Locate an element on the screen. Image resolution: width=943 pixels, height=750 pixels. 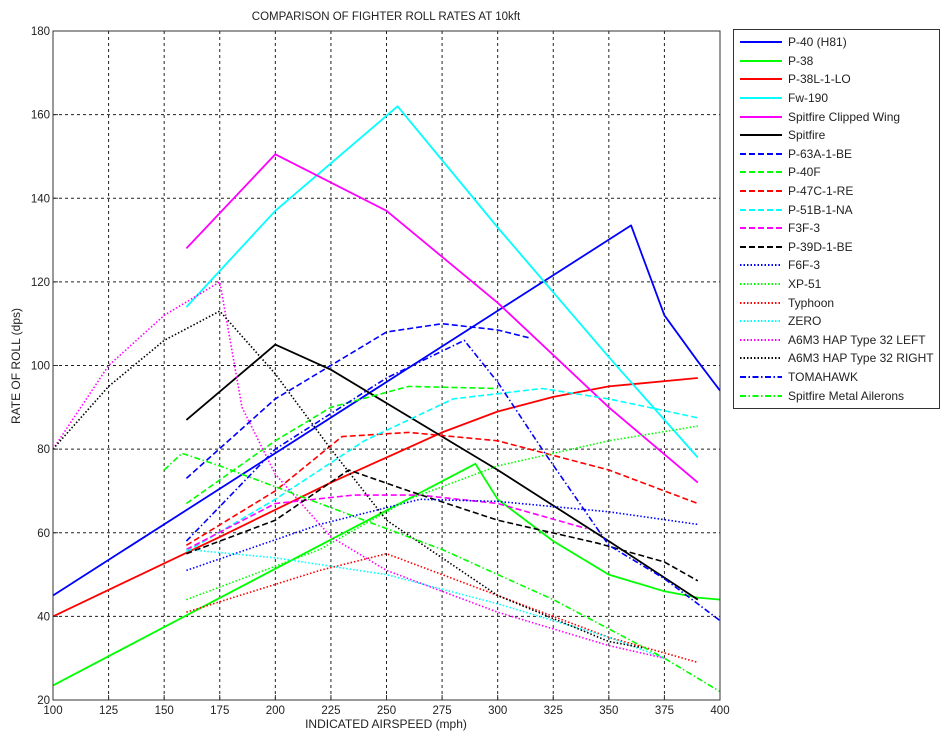
legend-item: P-38 is located at coordinates (836, 61).